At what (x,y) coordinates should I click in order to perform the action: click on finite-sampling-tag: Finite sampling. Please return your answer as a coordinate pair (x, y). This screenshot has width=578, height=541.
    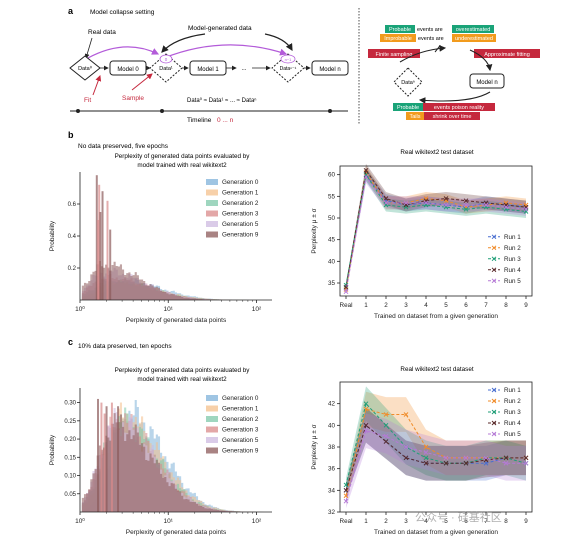
    Looking at the image, I should click on (394, 53).